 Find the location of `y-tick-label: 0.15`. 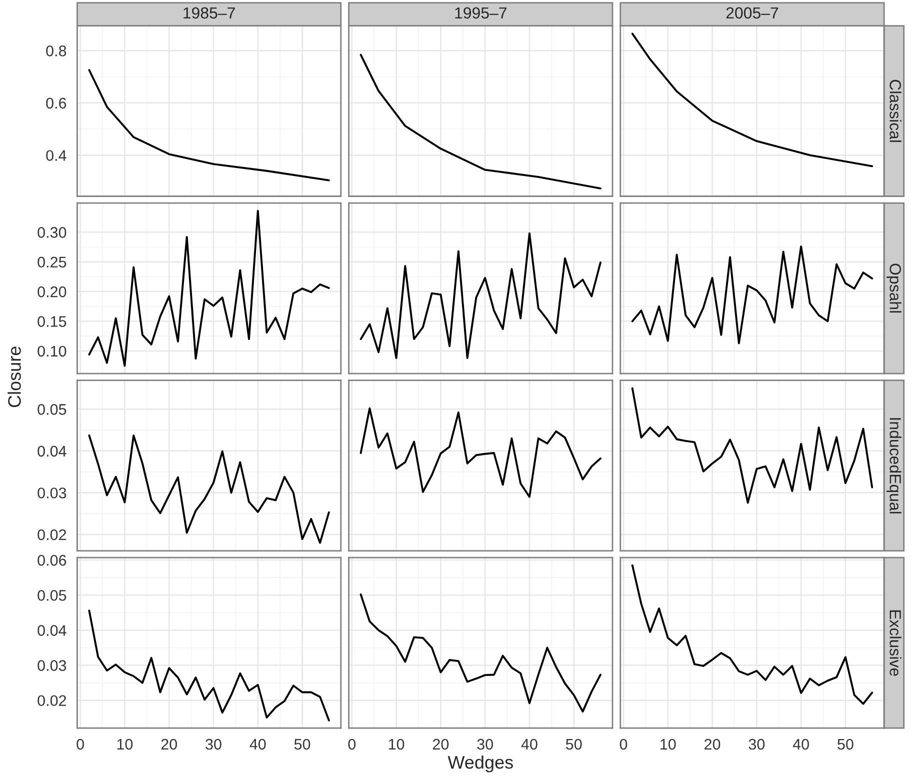

y-tick-label: 0.15 is located at coordinates (52, 321).